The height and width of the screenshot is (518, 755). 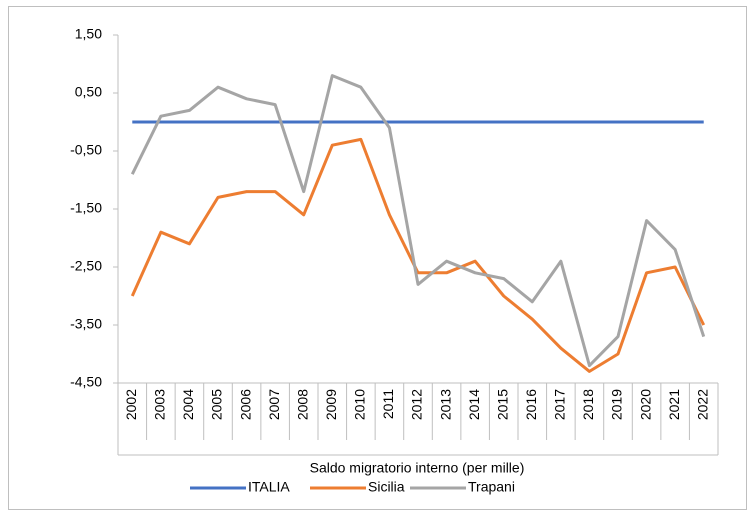 What do you see at coordinates (88, 34) in the screenshot?
I see `y-tick-label: 1,50` at bounding box center [88, 34].